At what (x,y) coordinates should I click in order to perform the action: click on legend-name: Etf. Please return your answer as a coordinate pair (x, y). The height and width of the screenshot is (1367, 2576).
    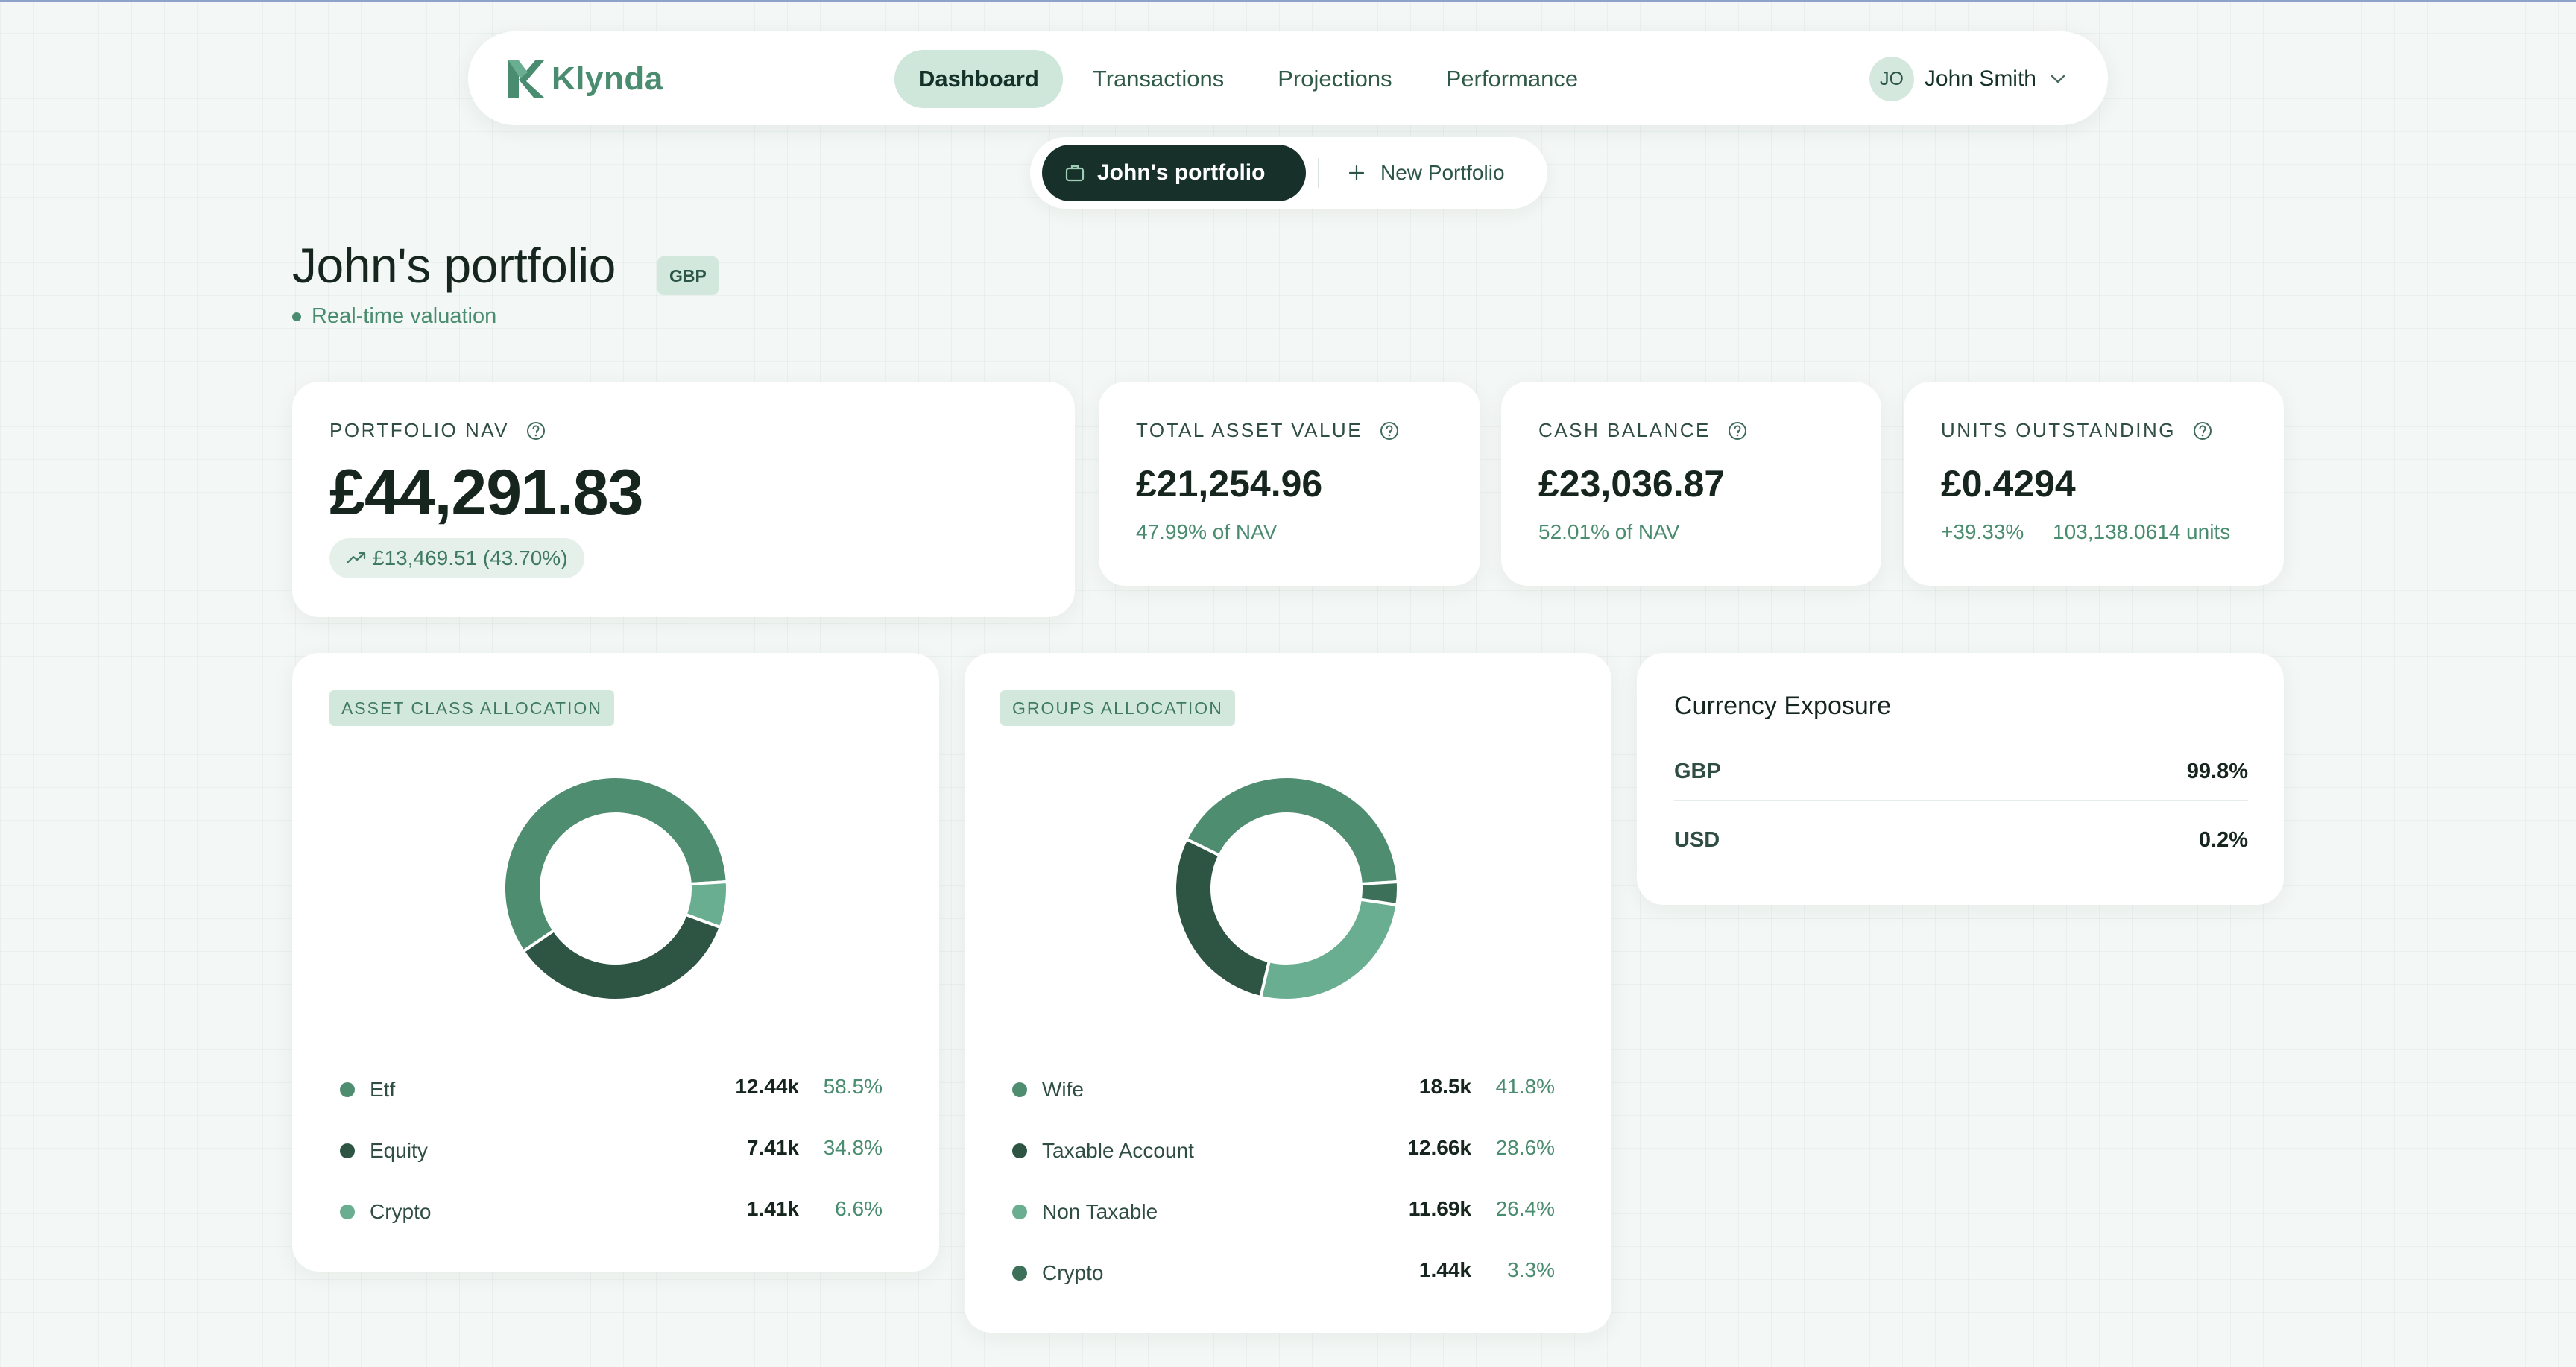
    Looking at the image, I should click on (383, 1089).